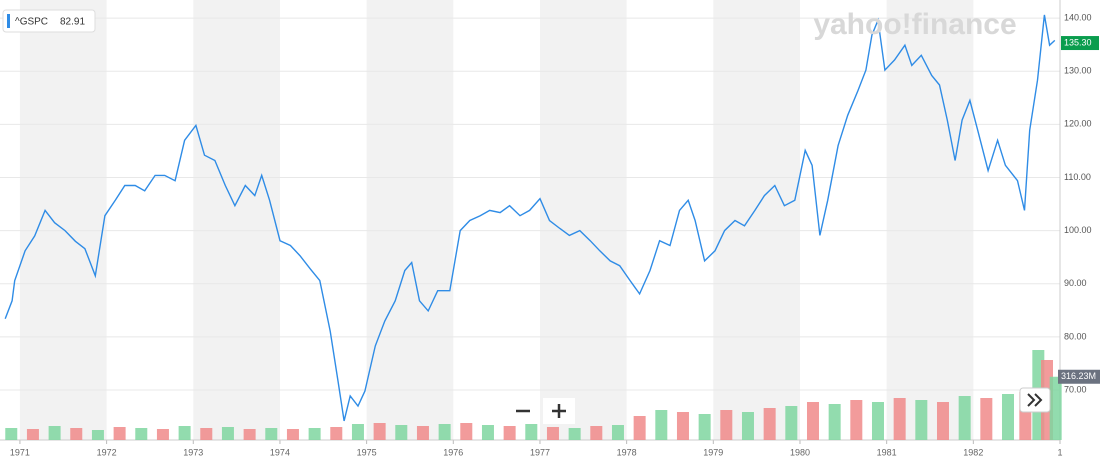 This screenshot has height=475, width=1100. I want to click on y-tick-label: 120.00, so click(1078, 124).